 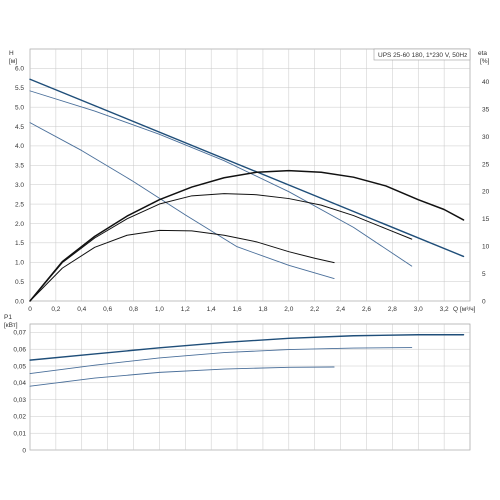 What do you see at coordinates (19, 301) in the screenshot?
I see `h-tick-label: 0.0` at bounding box center [19, 301].